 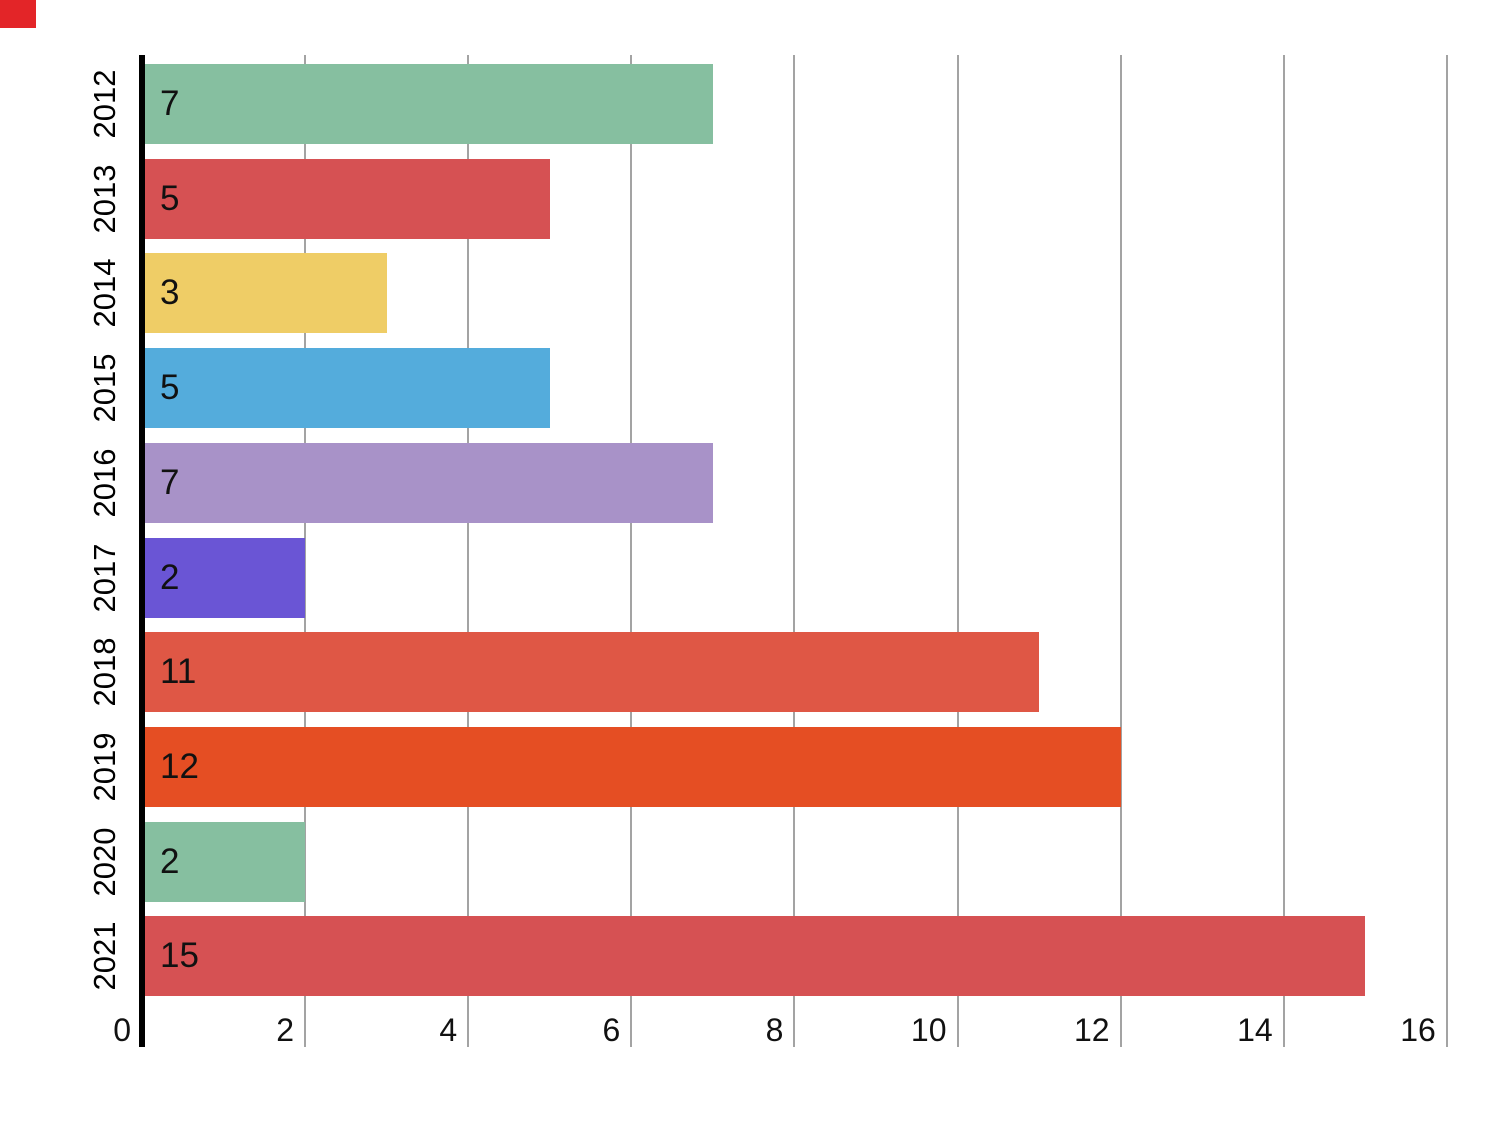 What do you see at coordinates (285, 1030) in the screenshot?
I see `x-tick-label-2: 2` at bounding box center [285, 1030].